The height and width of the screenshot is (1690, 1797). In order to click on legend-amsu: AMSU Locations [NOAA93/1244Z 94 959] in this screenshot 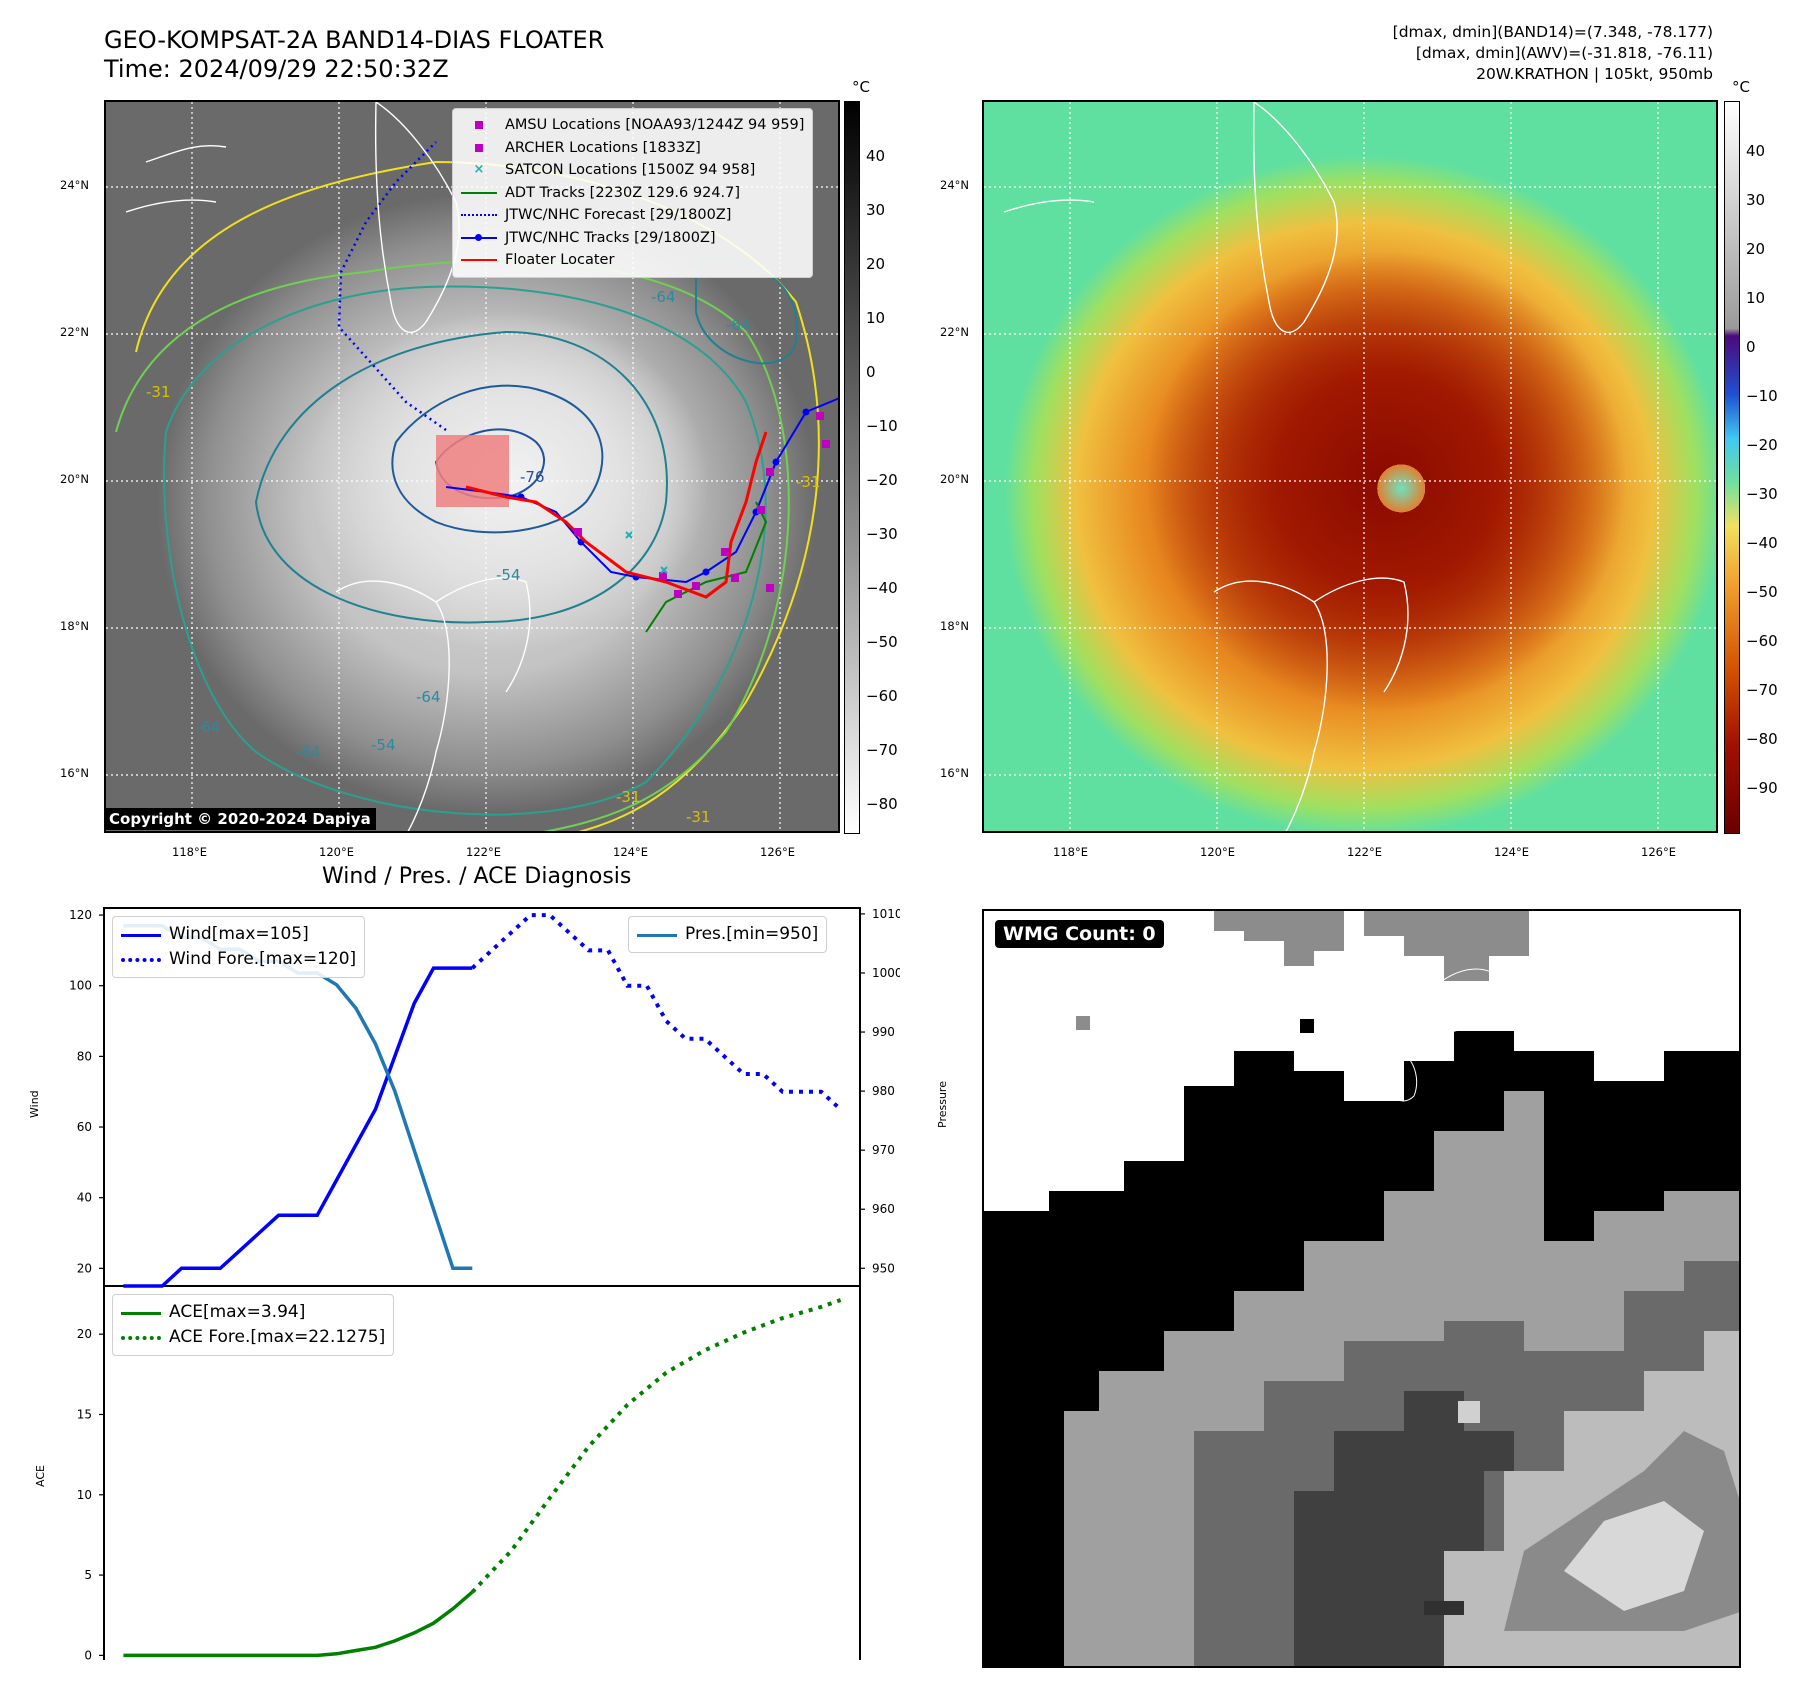, I will do `click(632, 125)`.